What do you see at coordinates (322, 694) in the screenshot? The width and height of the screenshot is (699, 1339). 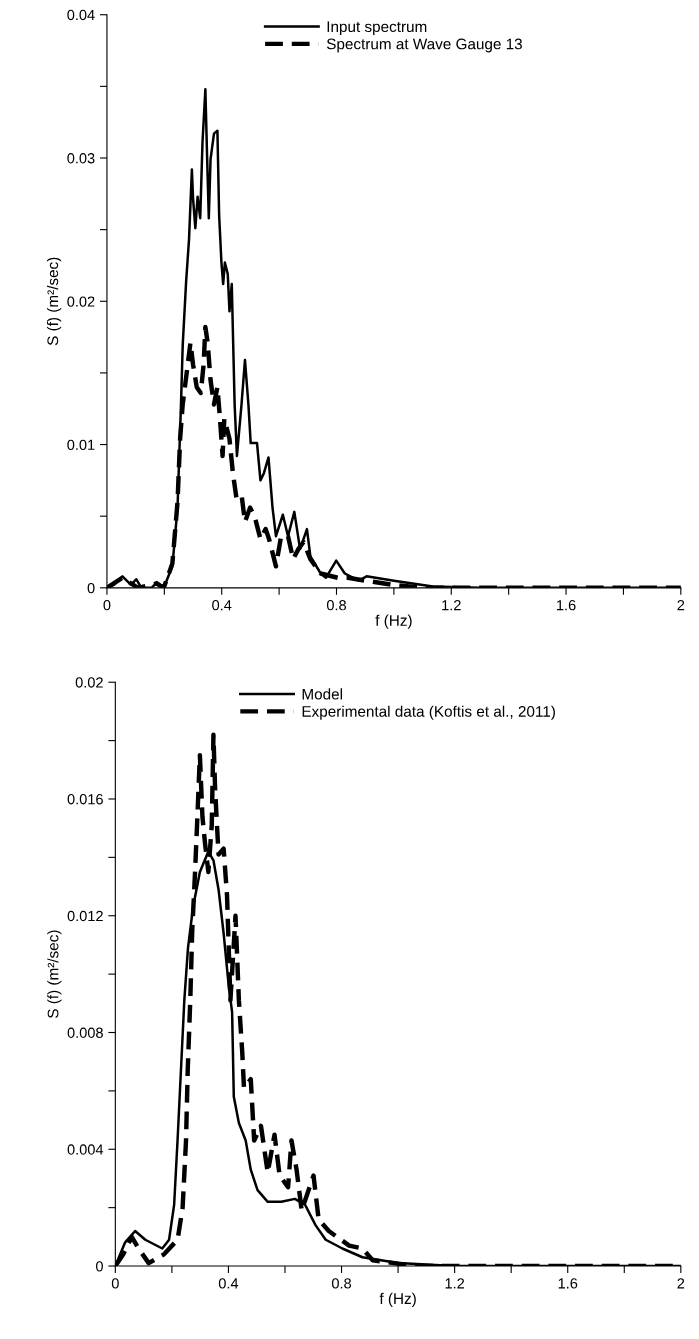 I see `legend-label: Model` at bounding box center [322, 694].